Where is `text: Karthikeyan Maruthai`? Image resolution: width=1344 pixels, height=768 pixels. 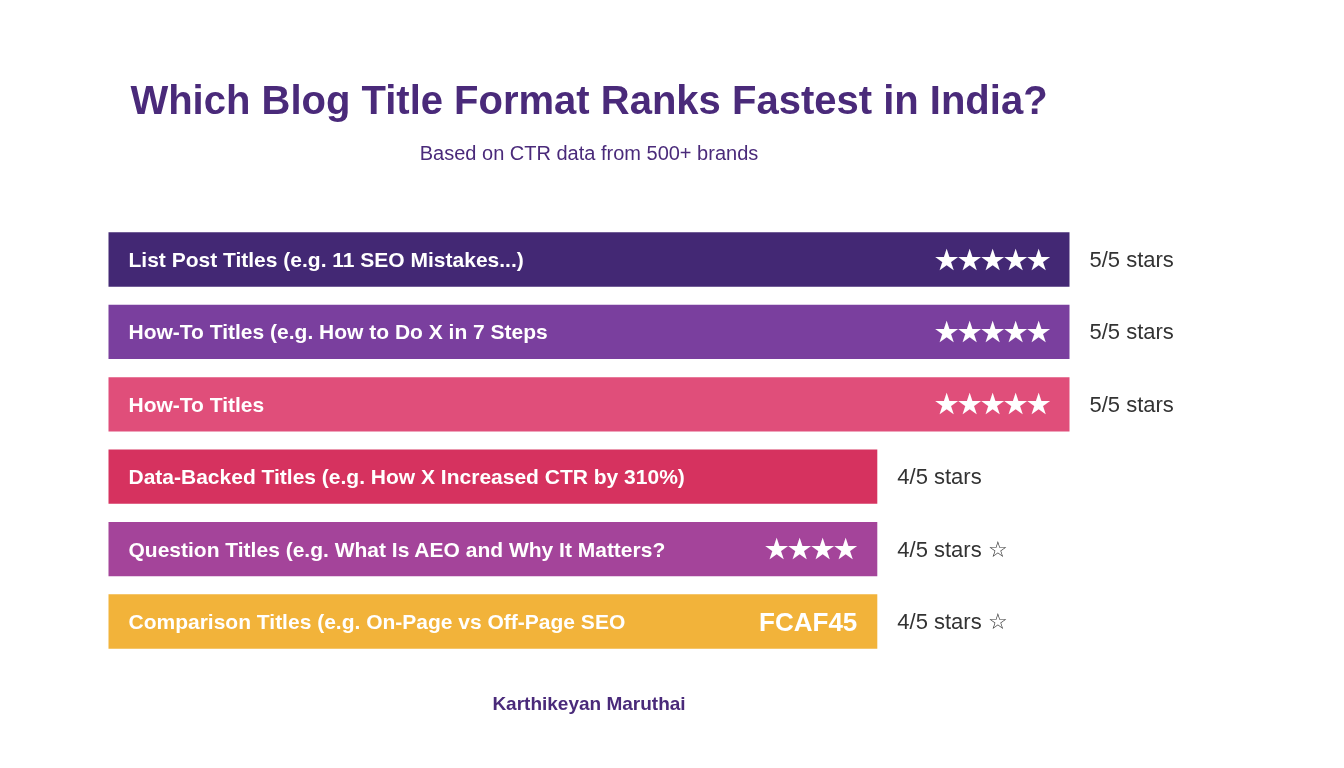 text: Karthikeyan Maruthai is located at coordinates (589, 703).